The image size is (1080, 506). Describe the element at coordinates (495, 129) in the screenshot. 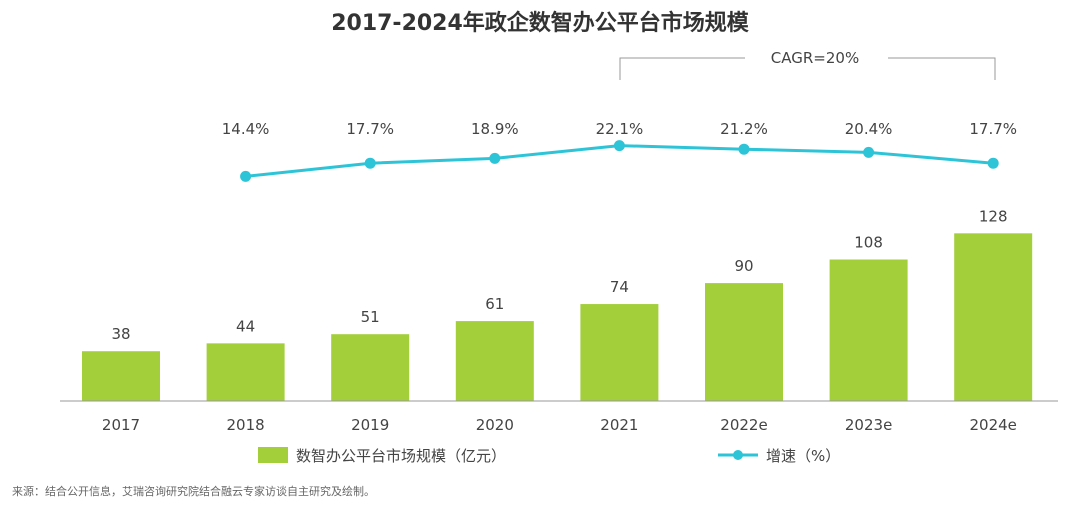

I see `growth-label-2020: 18.9%` at that location.